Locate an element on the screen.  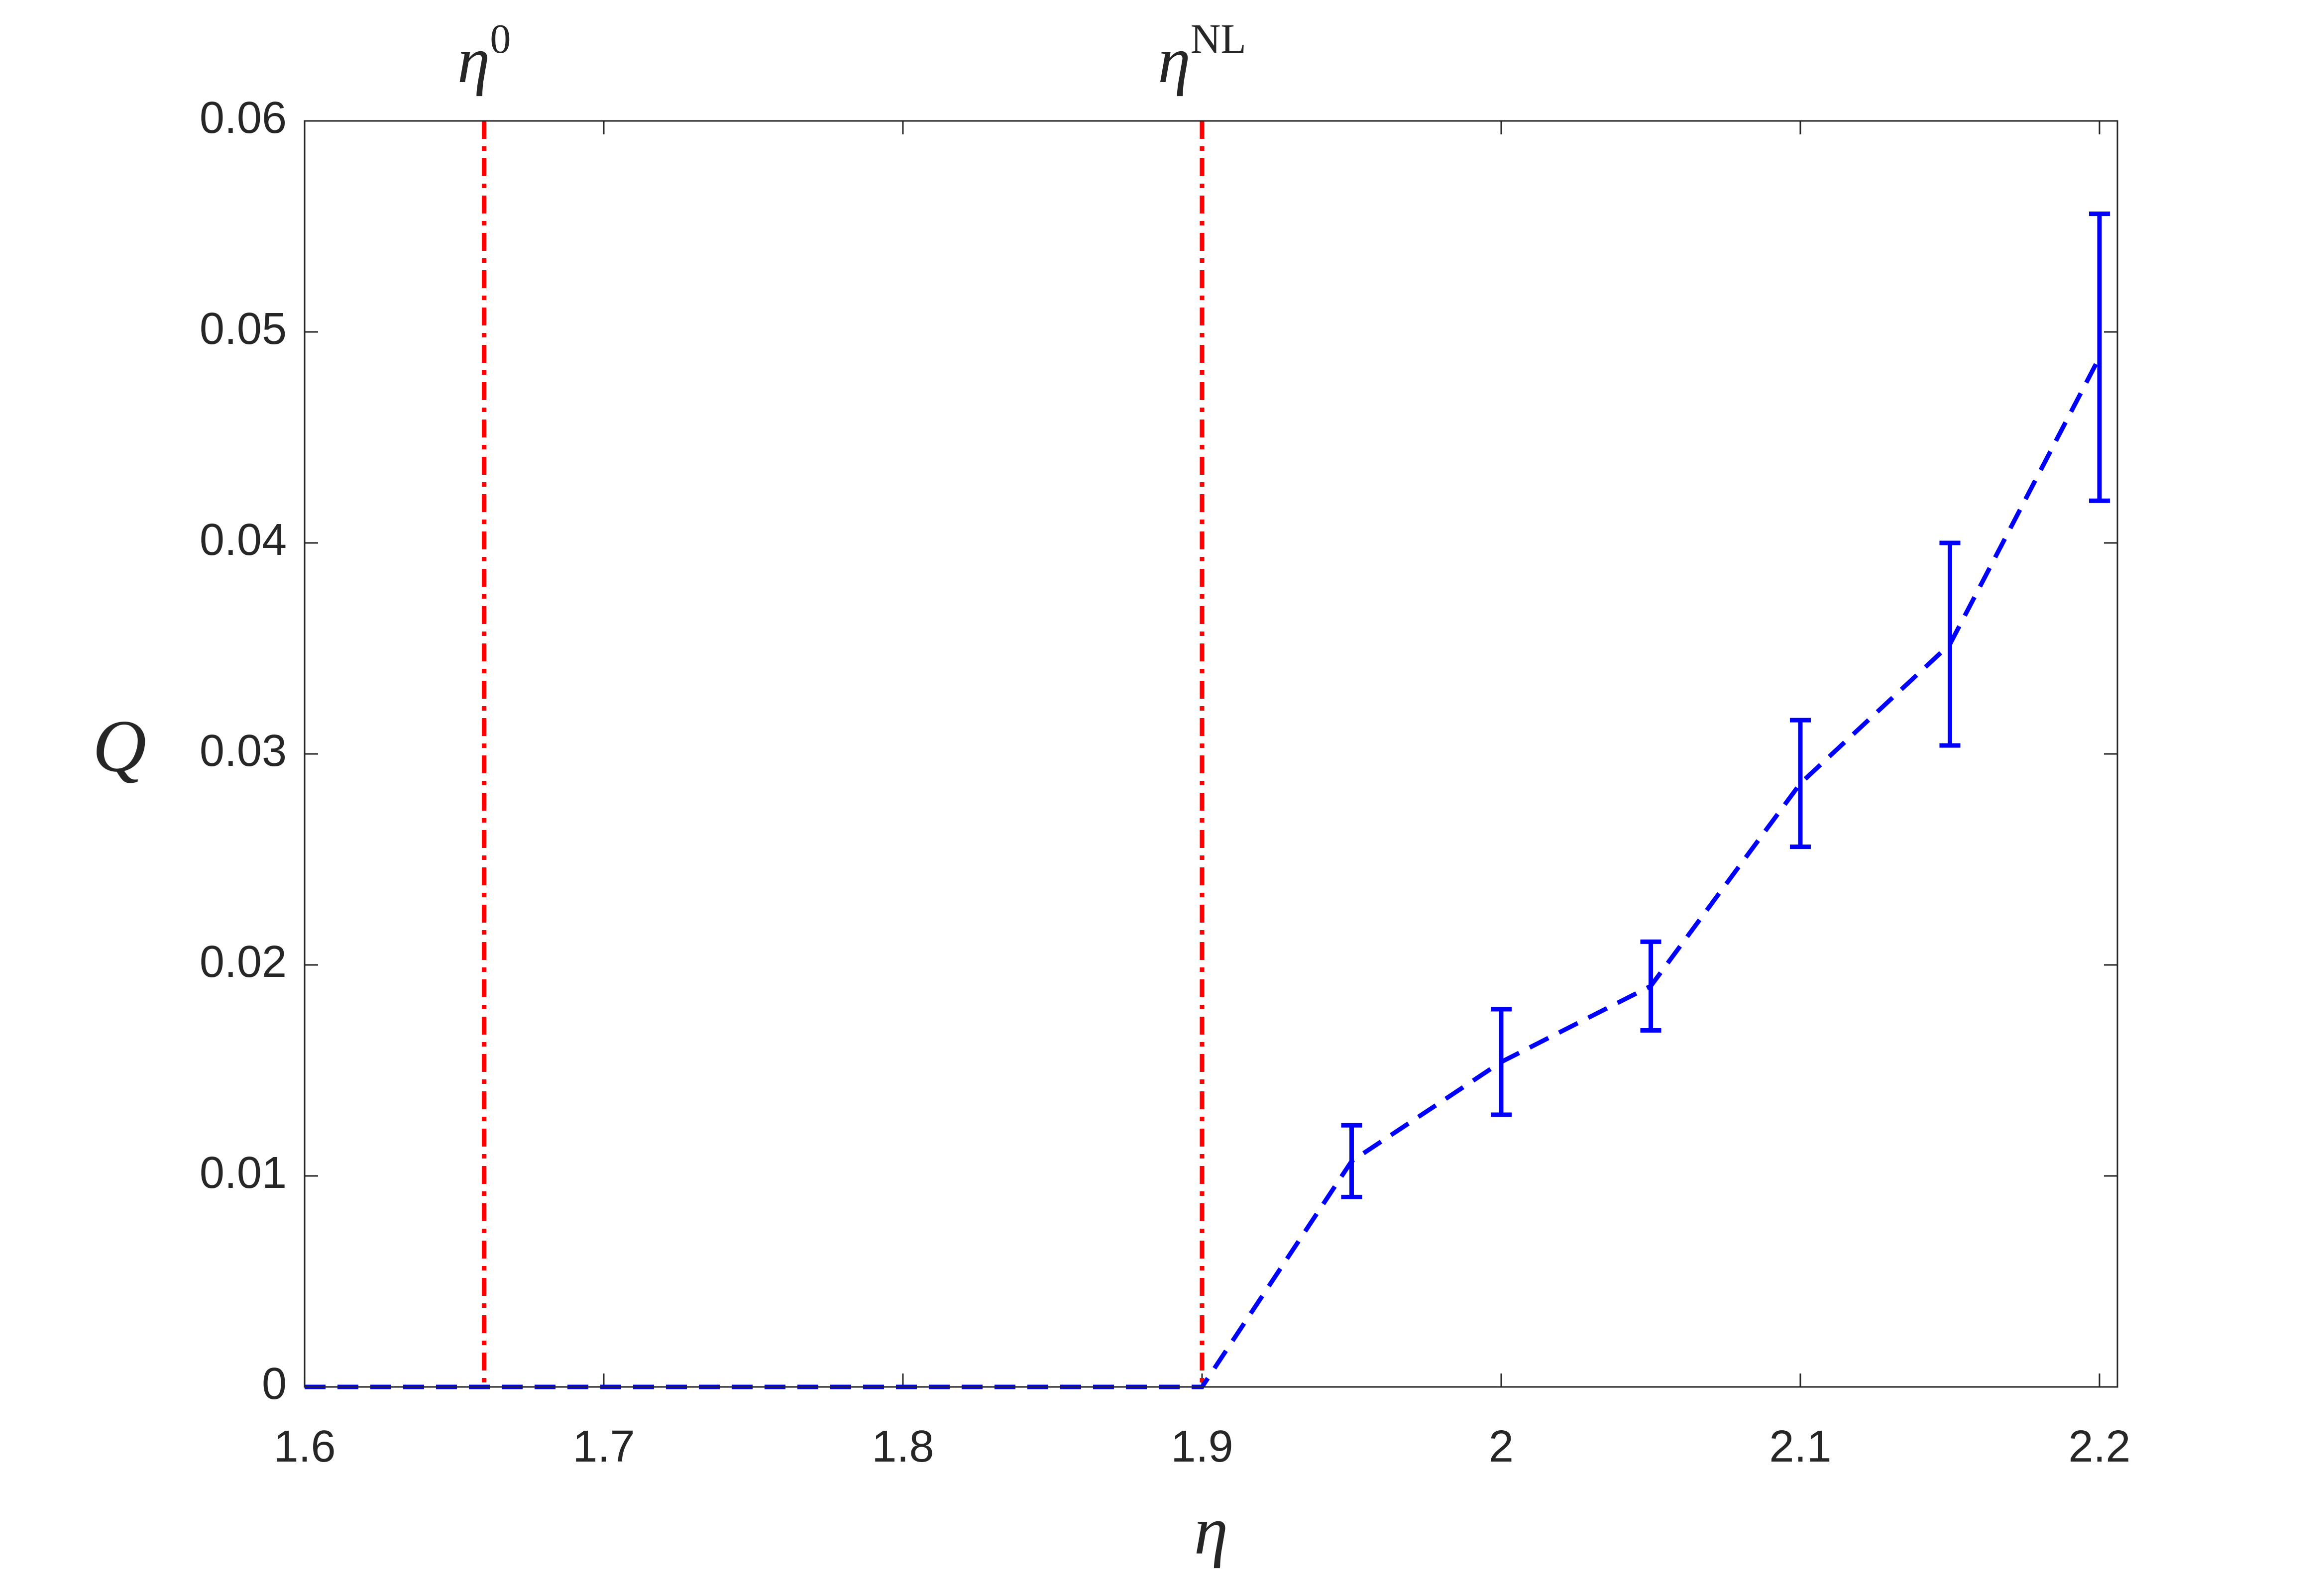
y-tick-label: 0.04 is located at coordinates (244, 540).